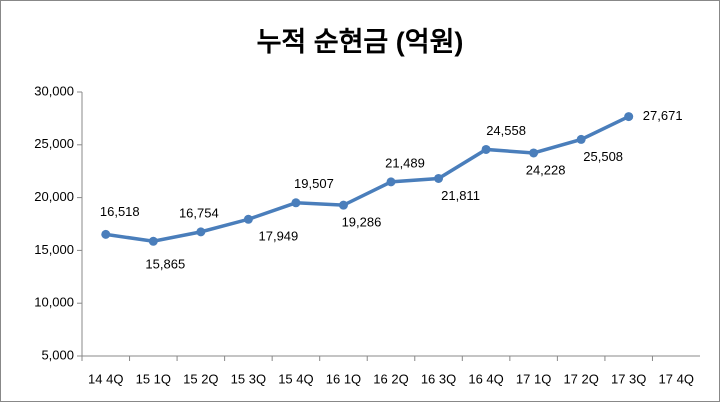 Image resolution: width=720 pixels, height=402 pixels. I want to click on data-label: 24,228, so click(546, 169).